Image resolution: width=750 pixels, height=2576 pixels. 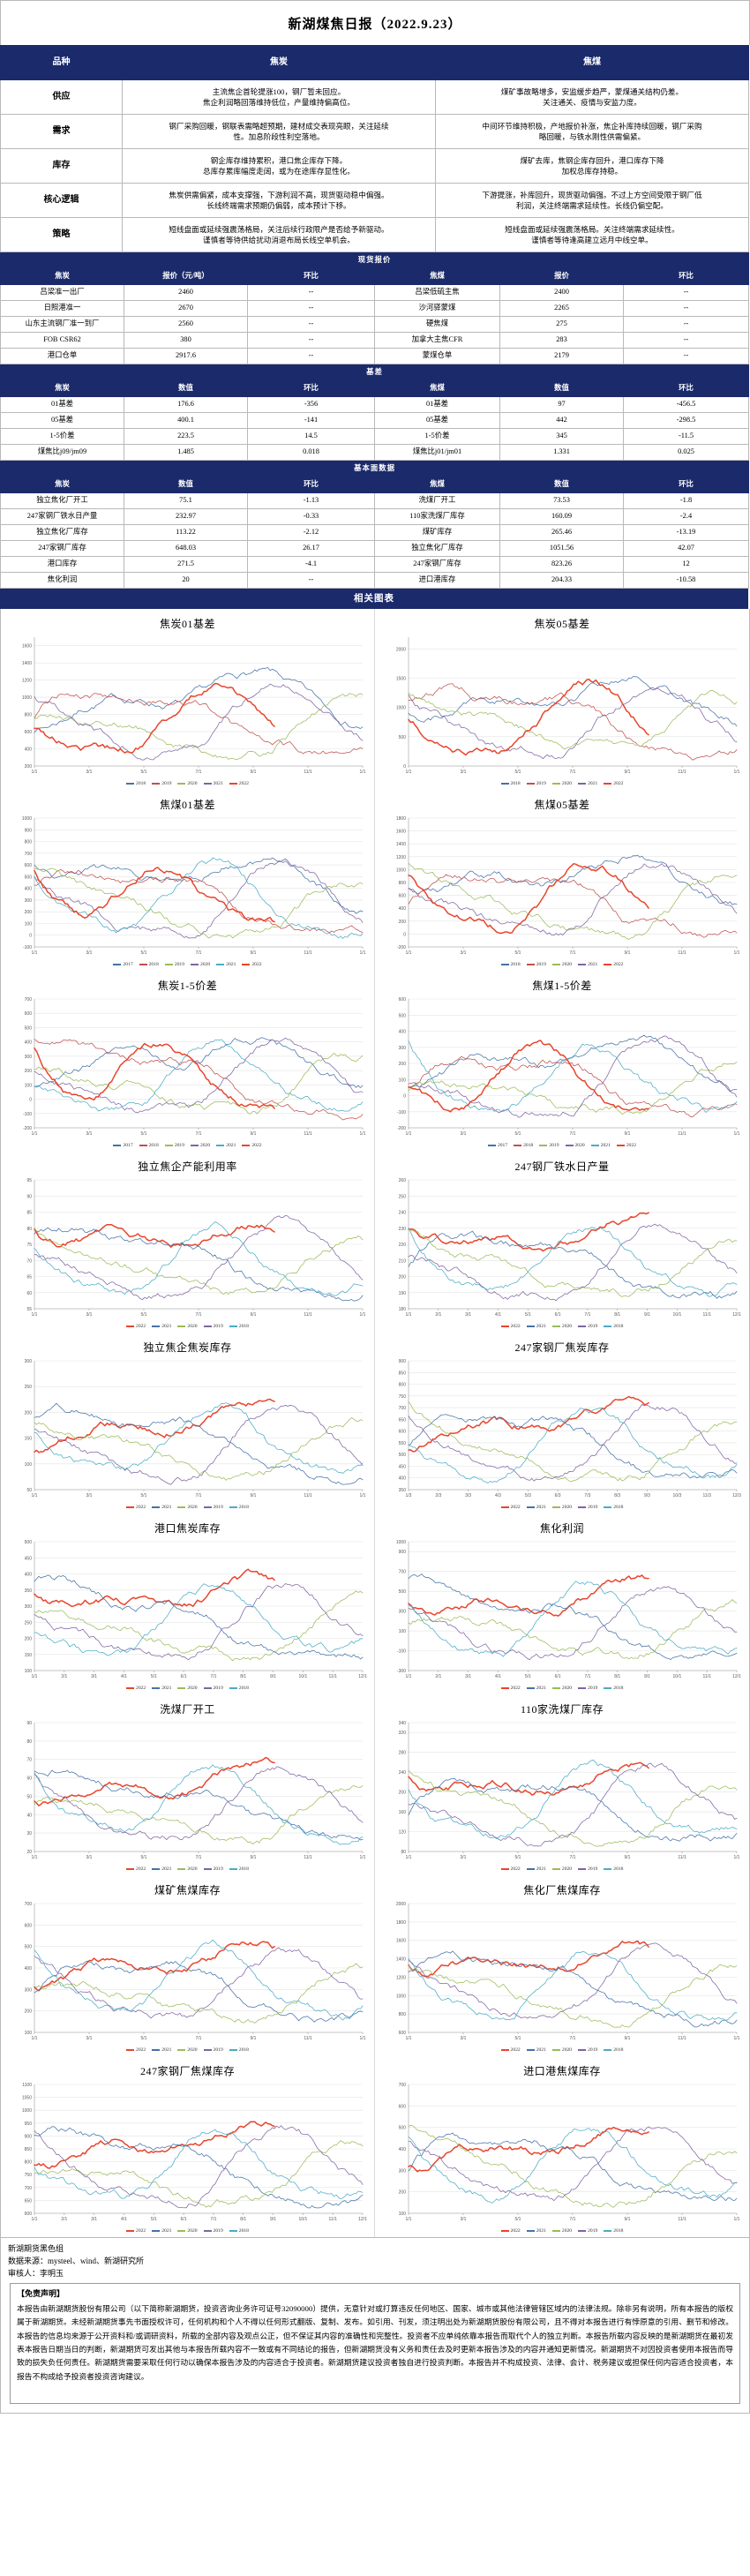 I want to click on basis-cell: 0.018, so click(x=311, y=452).